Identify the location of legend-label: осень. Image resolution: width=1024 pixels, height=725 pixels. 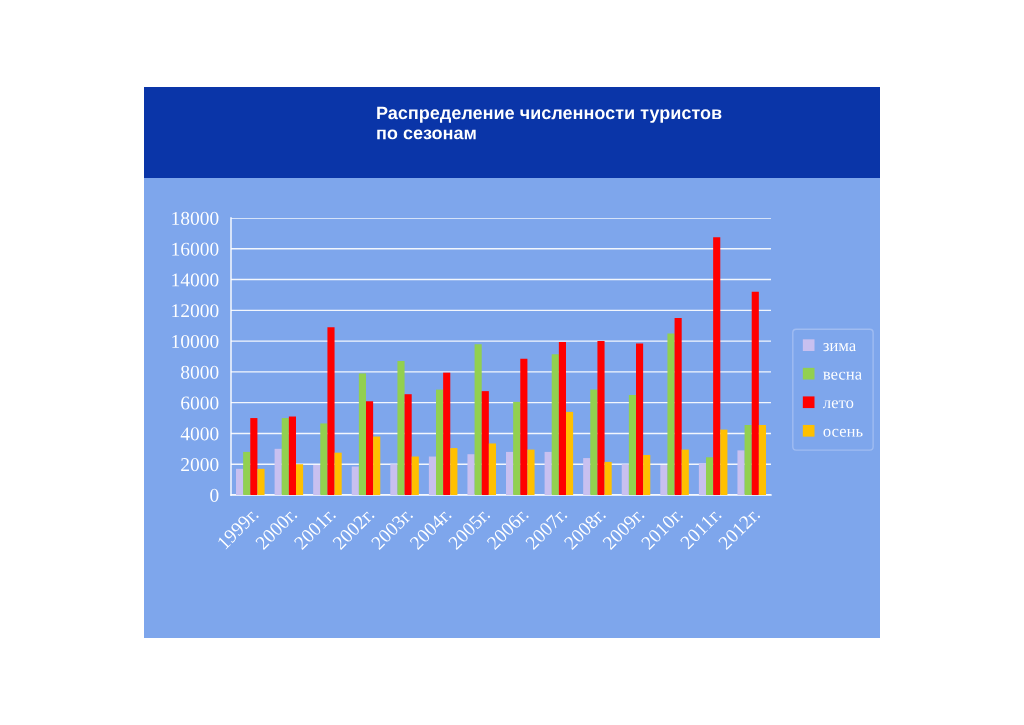
(843, 432).